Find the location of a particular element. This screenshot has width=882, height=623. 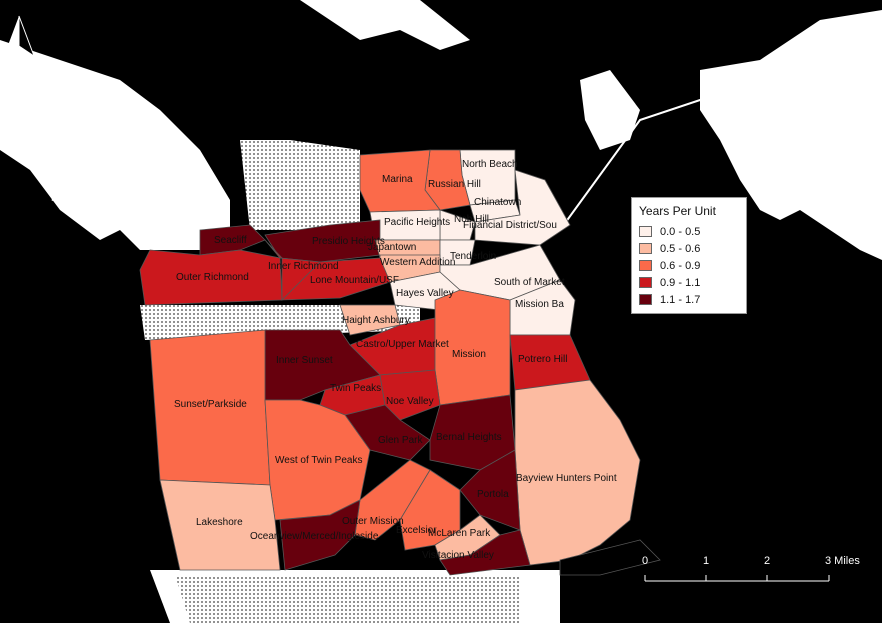

legend-title: Years Per Unit is located at coordinates (677, 211).